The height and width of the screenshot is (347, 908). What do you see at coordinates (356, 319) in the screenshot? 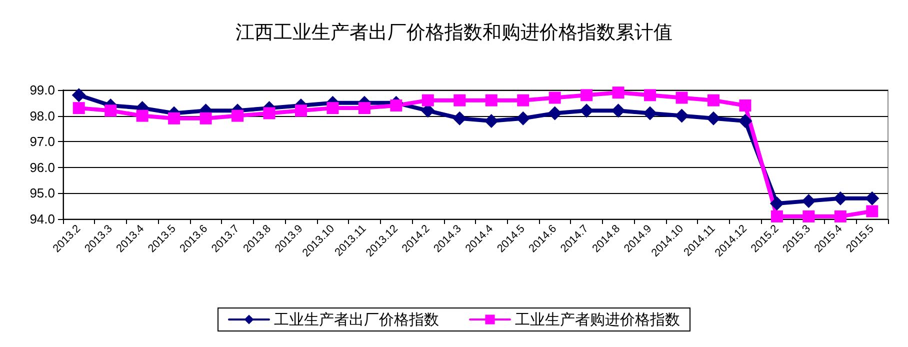
I see `legend-label: 工业生产者出厂价格指数` at bounding box center [356, 319].